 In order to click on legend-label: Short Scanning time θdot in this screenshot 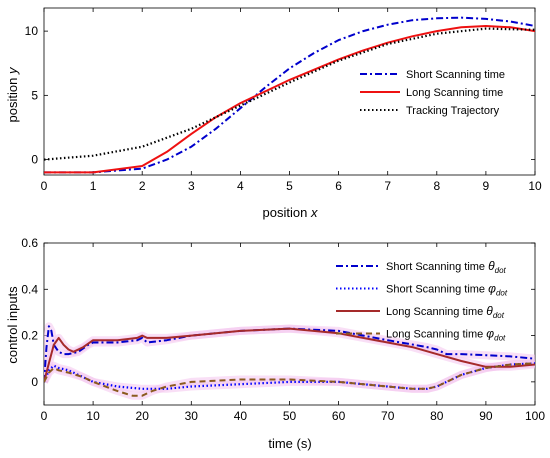, I will do `click(446, 267)`.